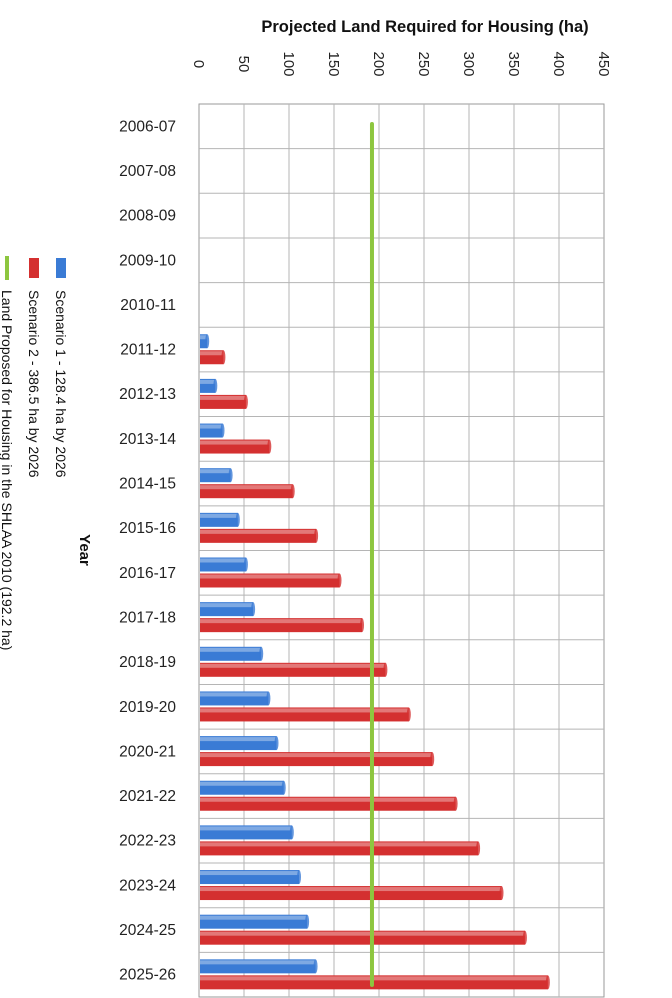  I want to click on x-tick-label: 200, so click(378, 63).